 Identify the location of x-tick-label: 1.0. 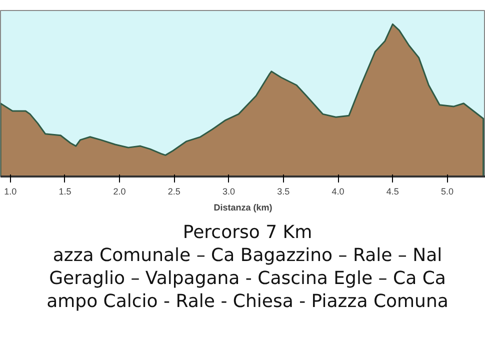
(10, 191).